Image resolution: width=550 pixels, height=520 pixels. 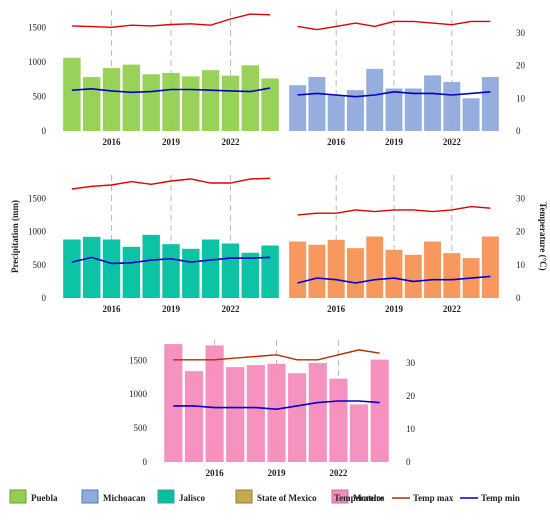 I want to click on legend-temp-max-label: Temp max, so click(x=433, y=498).